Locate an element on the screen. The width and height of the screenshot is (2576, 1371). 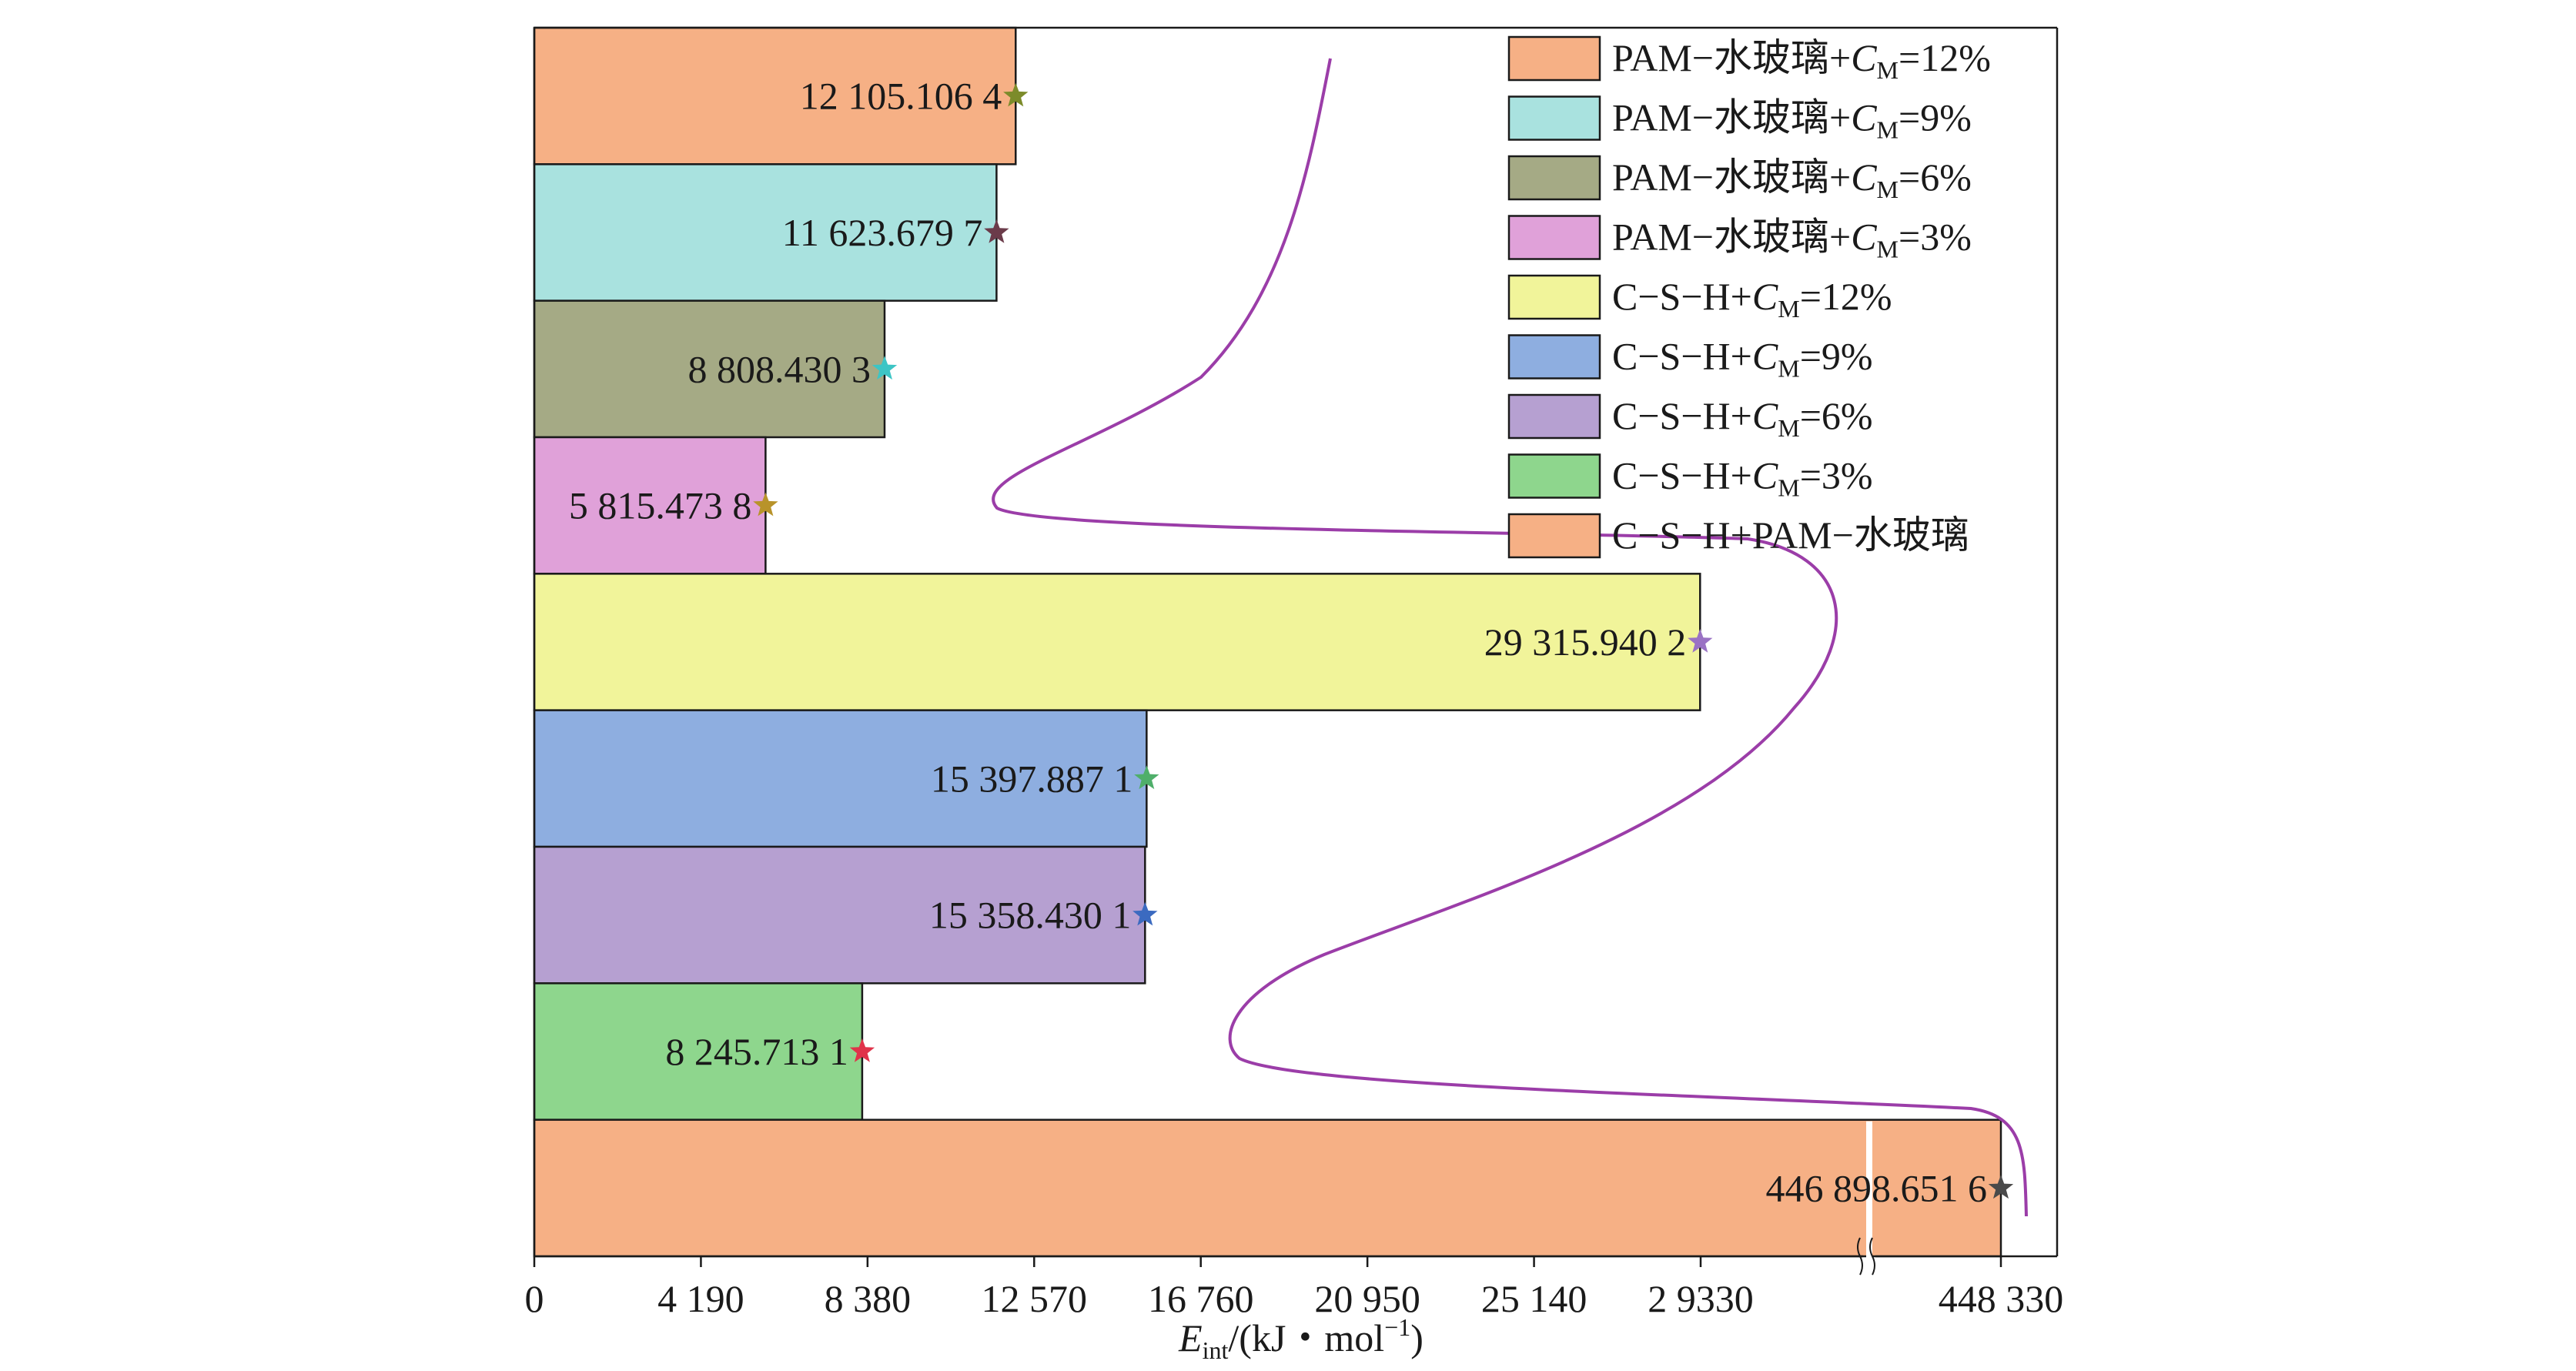
value-label-1: 12 105.106 4 is located at coordinates (901, 96).